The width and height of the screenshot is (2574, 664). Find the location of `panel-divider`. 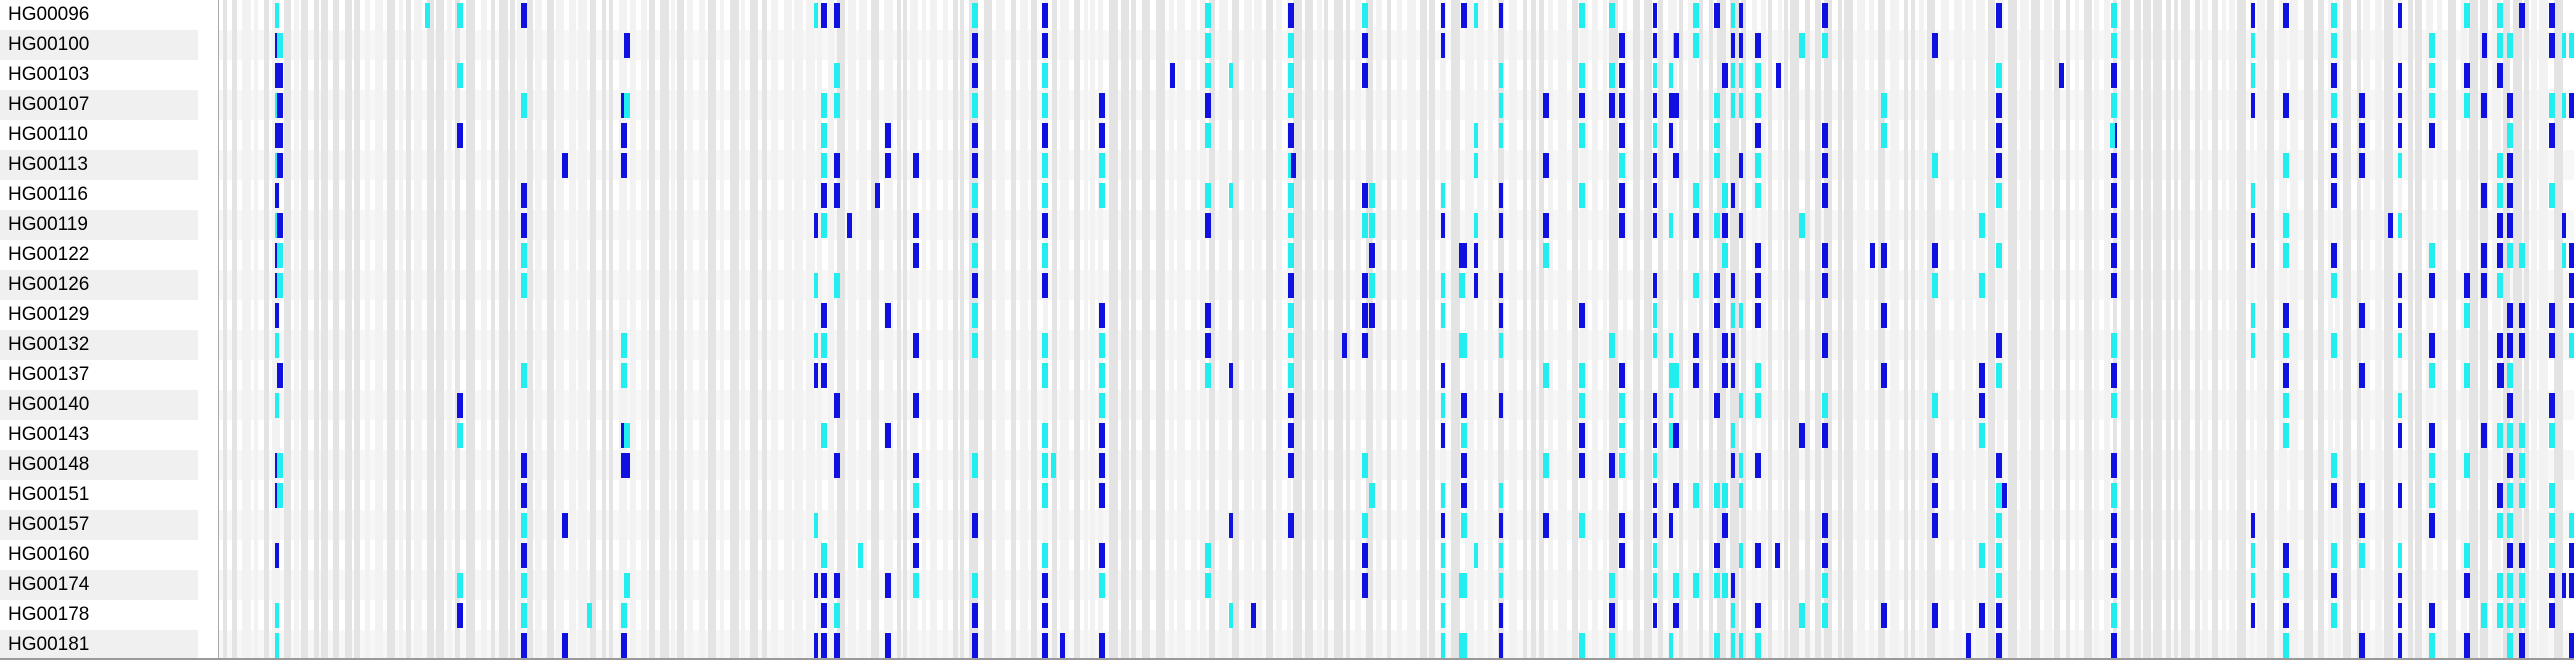

panel-divider is located at coordinates (218, 330).